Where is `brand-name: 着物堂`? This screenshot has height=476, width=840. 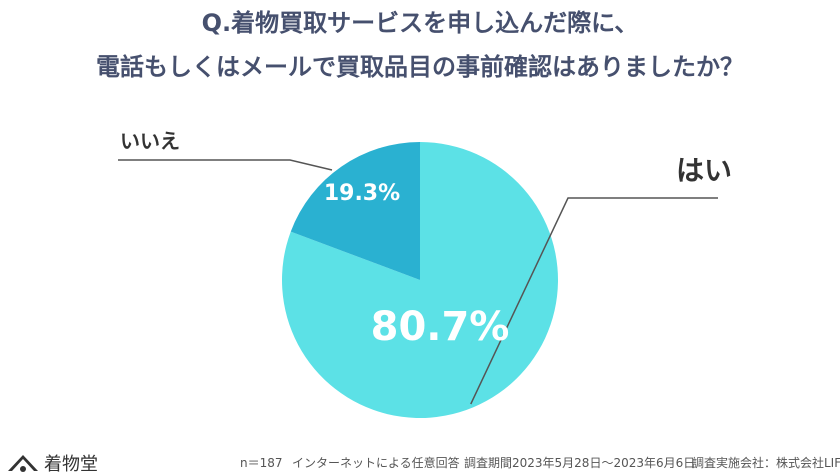 brand-name: 着物堂 is located at coordinates (71, 464).